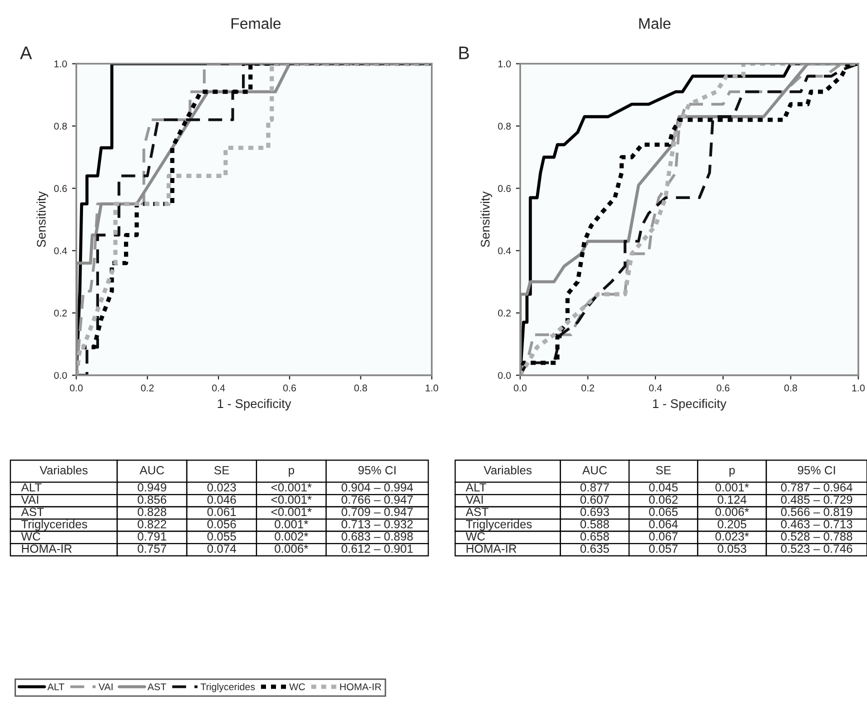 The width and height of the screenshot is (867, 708). What do you see at coordinates (377, 487) in the screenshot?
I see `text: 0.904 – 0.994` at bounding box center [377, 487].